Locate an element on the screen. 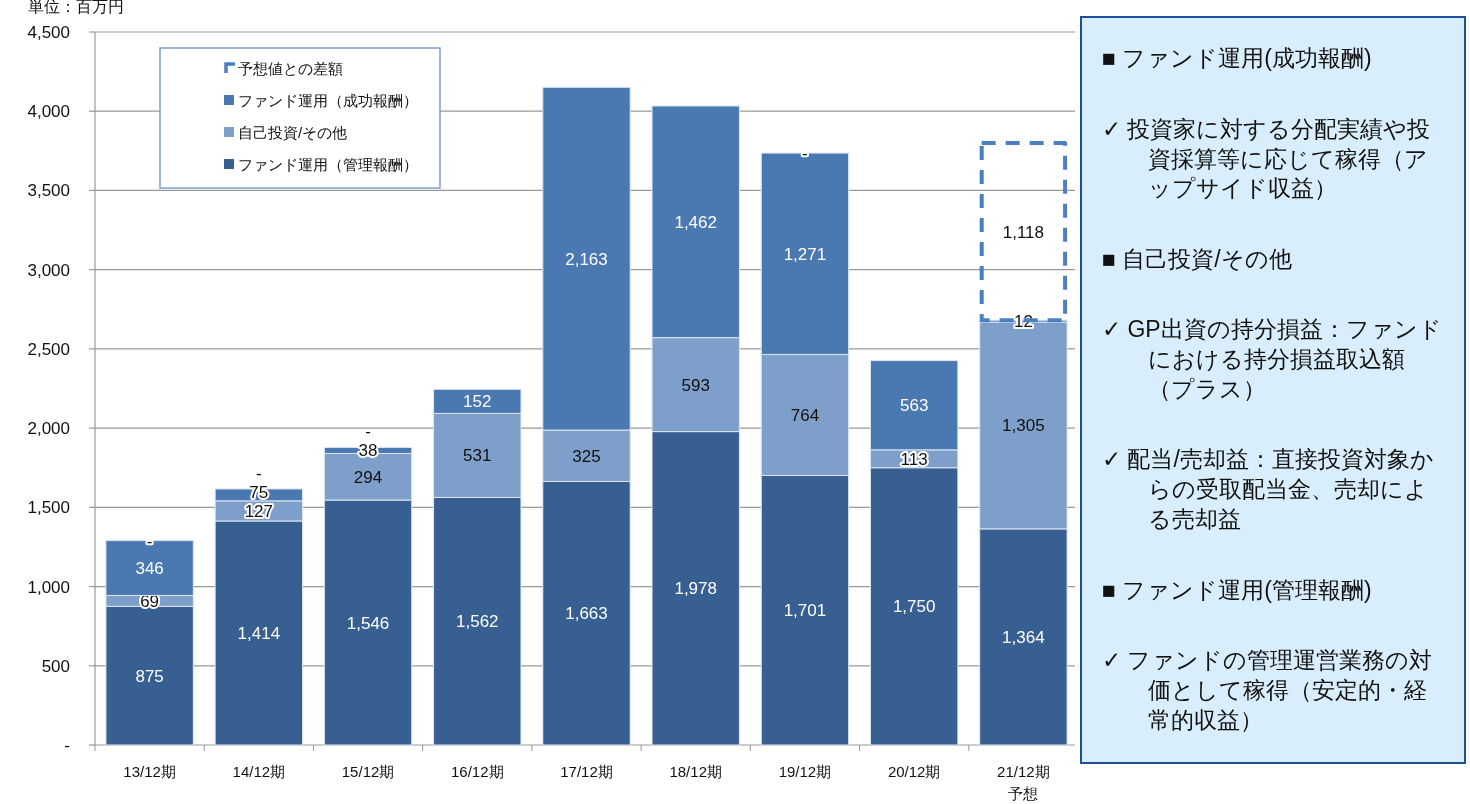 Image resolution: width=1470 pixels, height=804 pixels. data-label: 1,663 is located at coordinates (586, 614).